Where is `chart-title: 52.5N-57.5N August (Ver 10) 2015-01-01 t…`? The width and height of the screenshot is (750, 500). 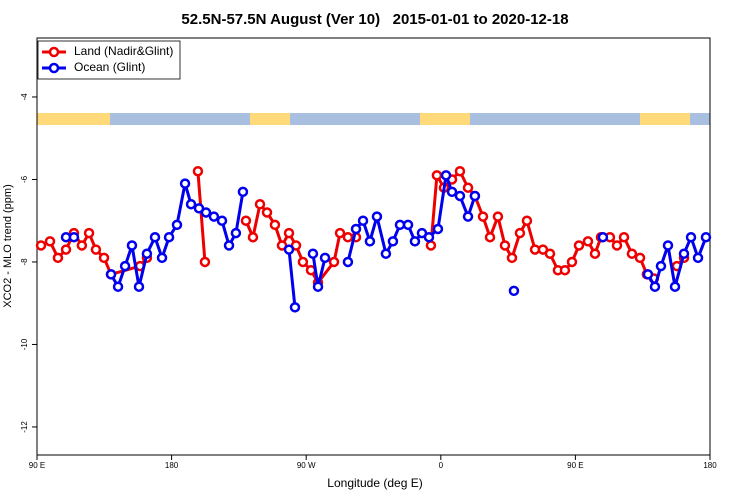
chart-title: 52.5N-57.5N August (Ver 10) 2015-01-01 t… is located at coordinates (374, 19).